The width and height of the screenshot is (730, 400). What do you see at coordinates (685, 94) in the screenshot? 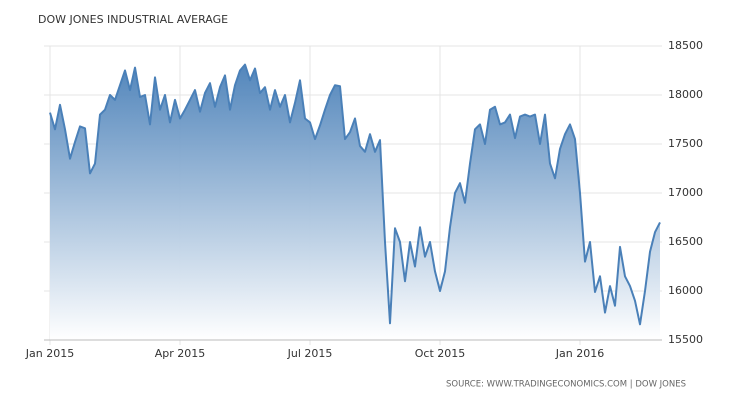
I see `y-tick-label: 18000` at bounding box center [685, 94].